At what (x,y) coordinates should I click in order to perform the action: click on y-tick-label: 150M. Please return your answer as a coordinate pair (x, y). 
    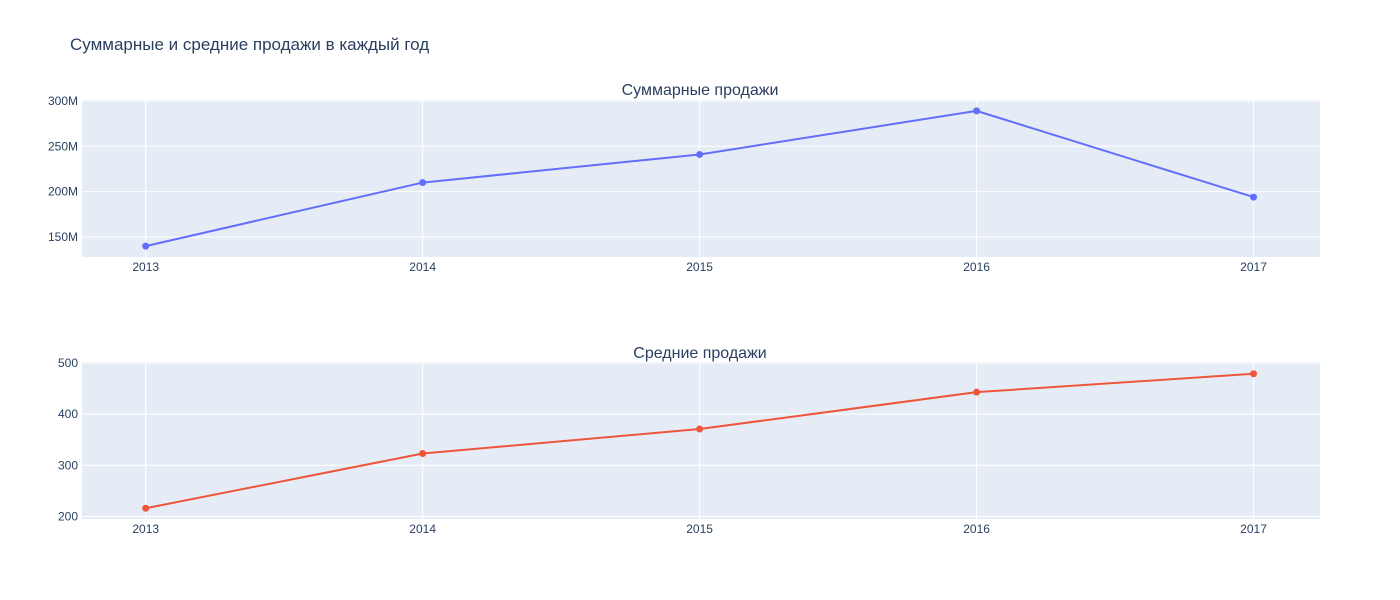
    Looking at the image, I should click on (63, 237).